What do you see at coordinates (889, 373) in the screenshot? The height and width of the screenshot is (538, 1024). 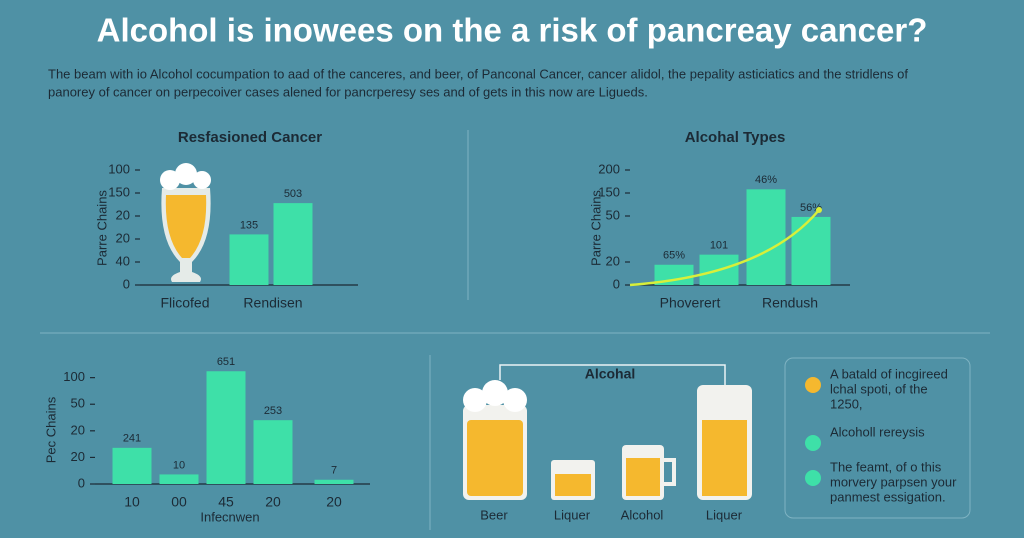 I see `legend-text: A batald of incgireed` at bounding box center [889, 373].